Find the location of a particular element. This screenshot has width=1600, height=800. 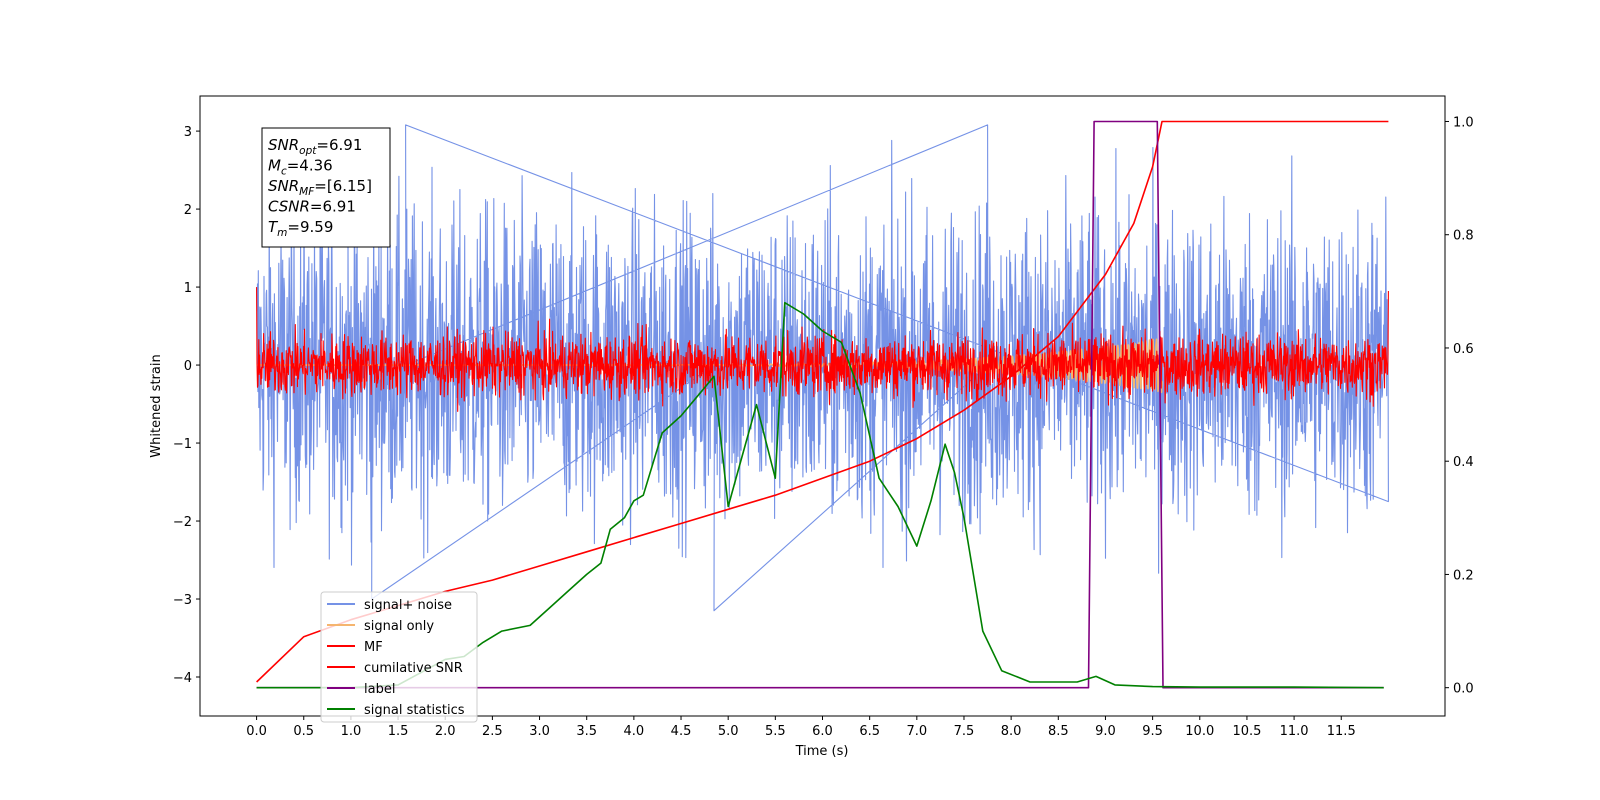

y-axis-label: Whitened strain is located at coordinates (156, 405).